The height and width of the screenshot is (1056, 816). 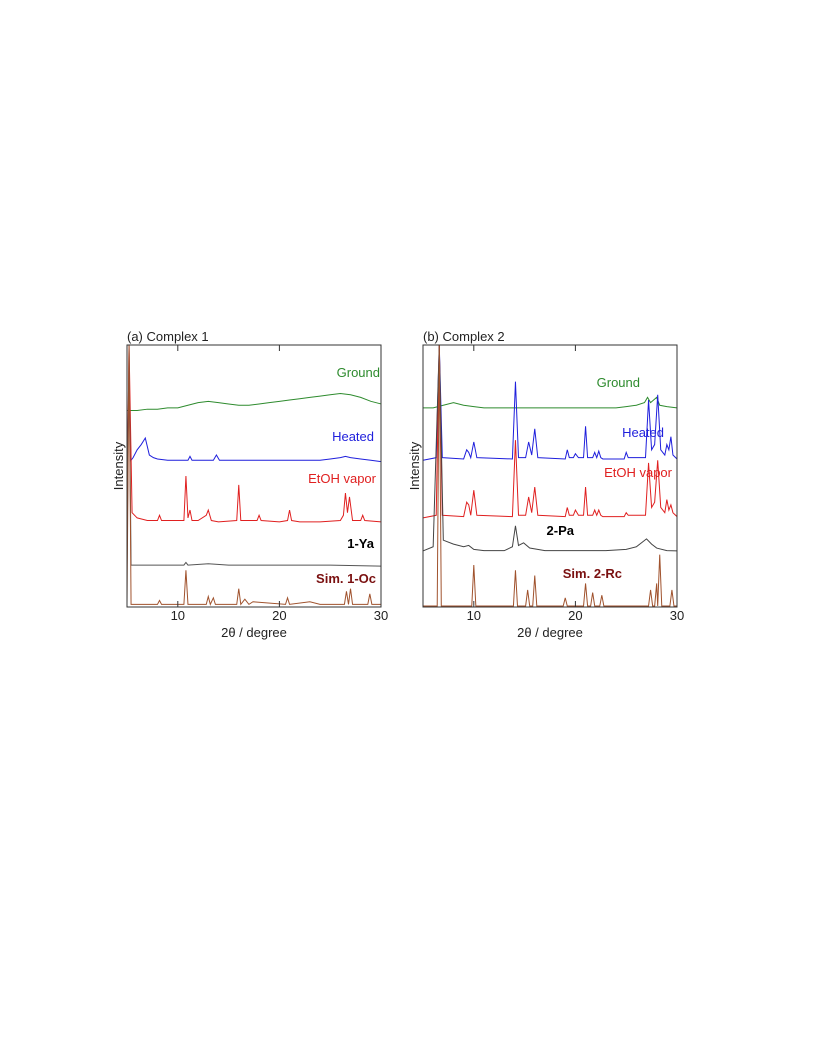 What do you see at coordinates (346, 578) in the screenshot?
I see `series-label: Sim. 1-Oc` at bounding box center [346, 578].